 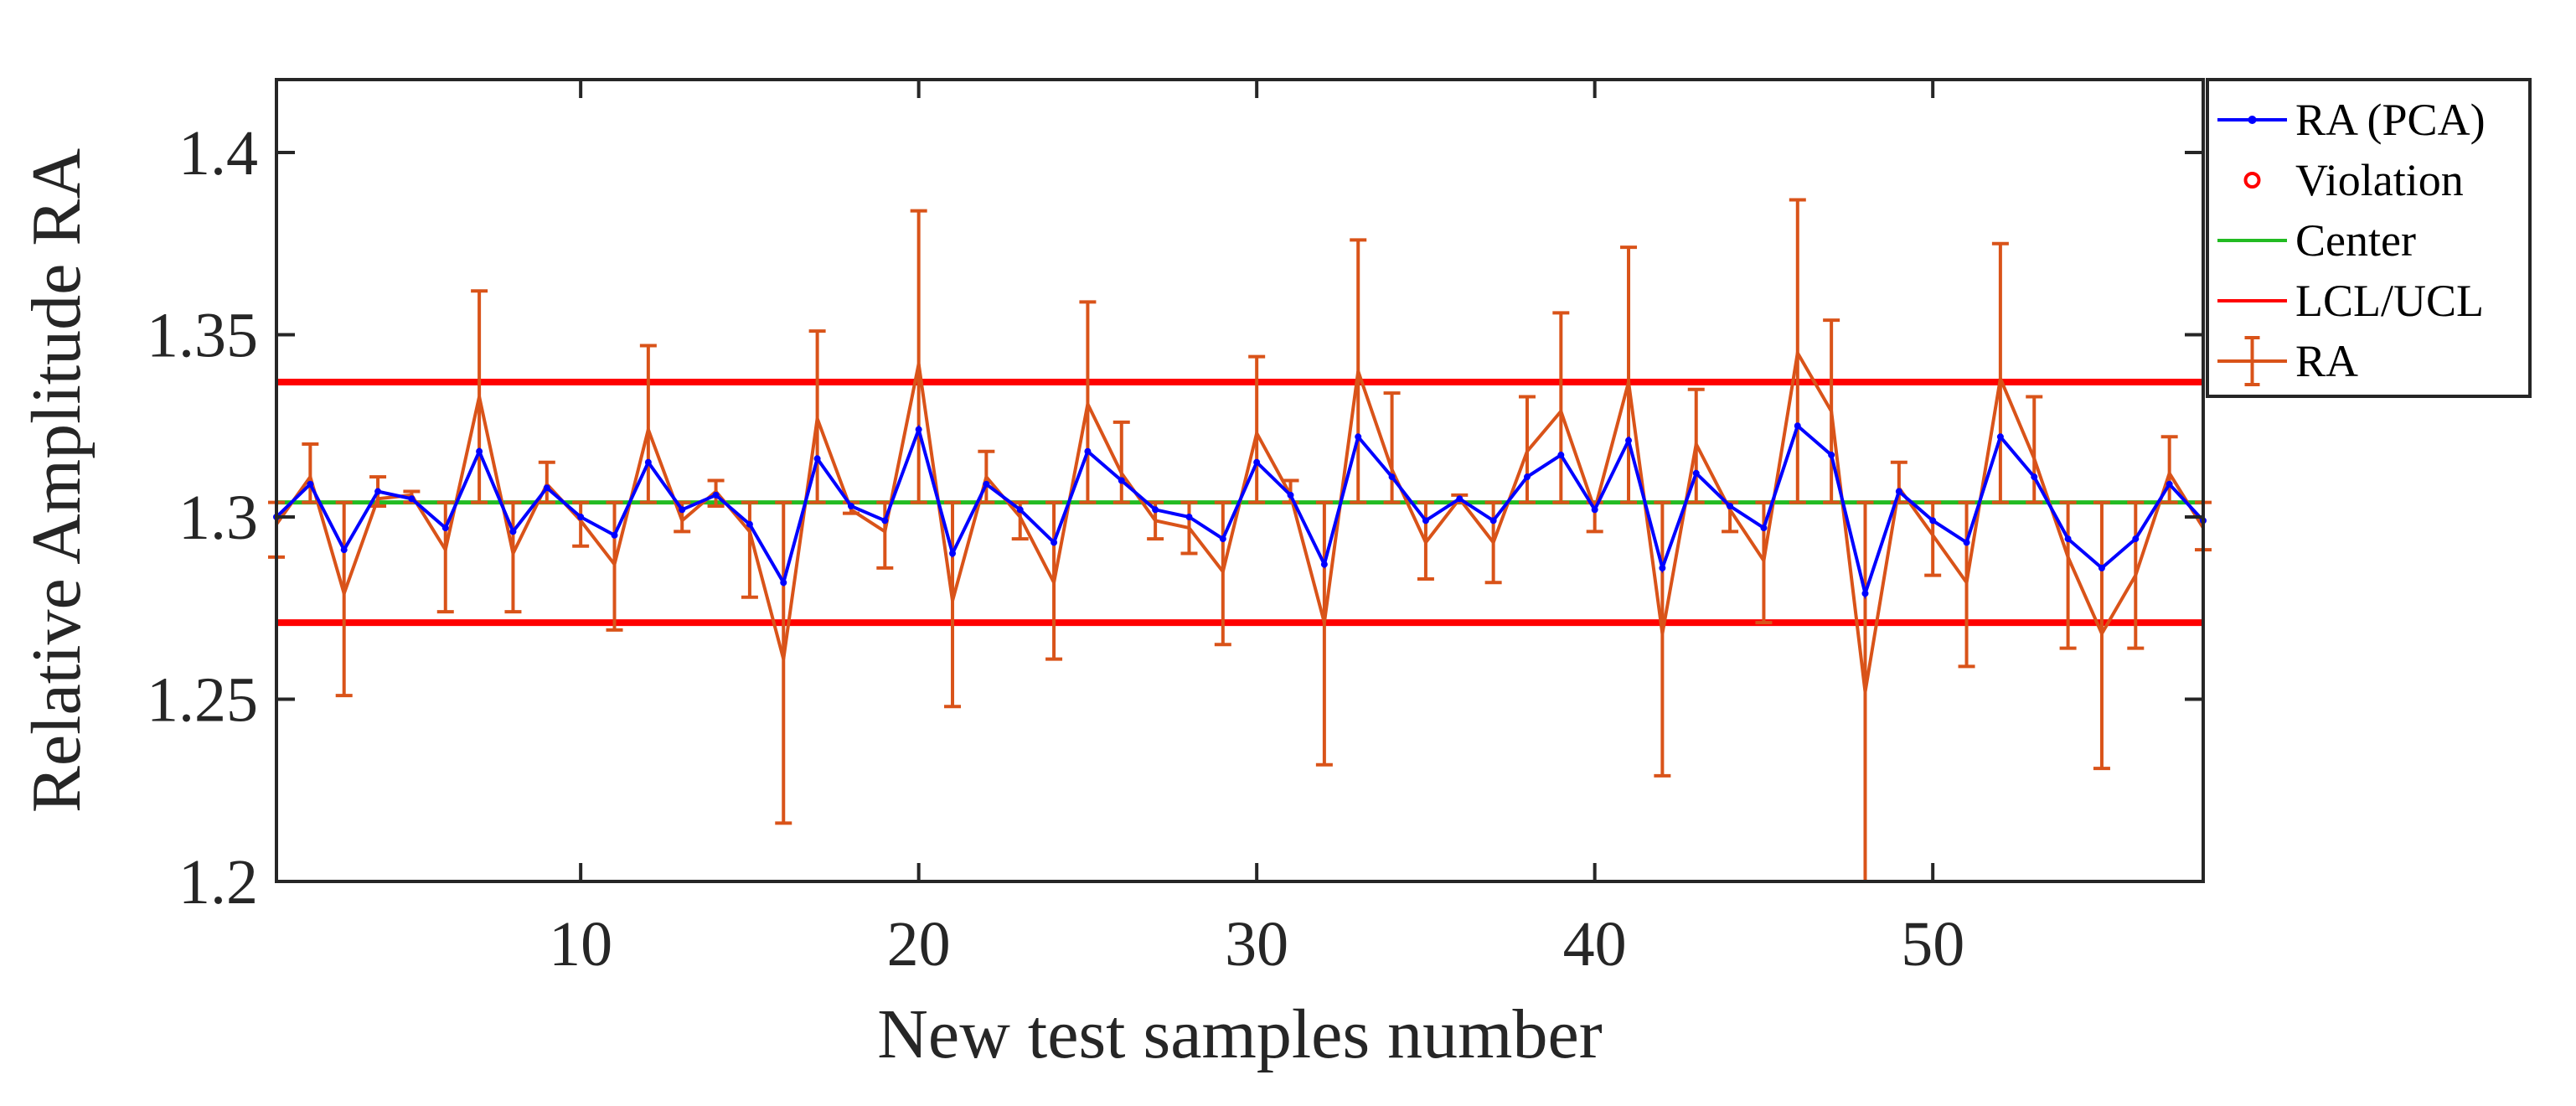 What do you see at coordinates (2389, 301) in the screenshot?
I see `legend-label: LCL/UCL` at bounding box center [2389, 301].